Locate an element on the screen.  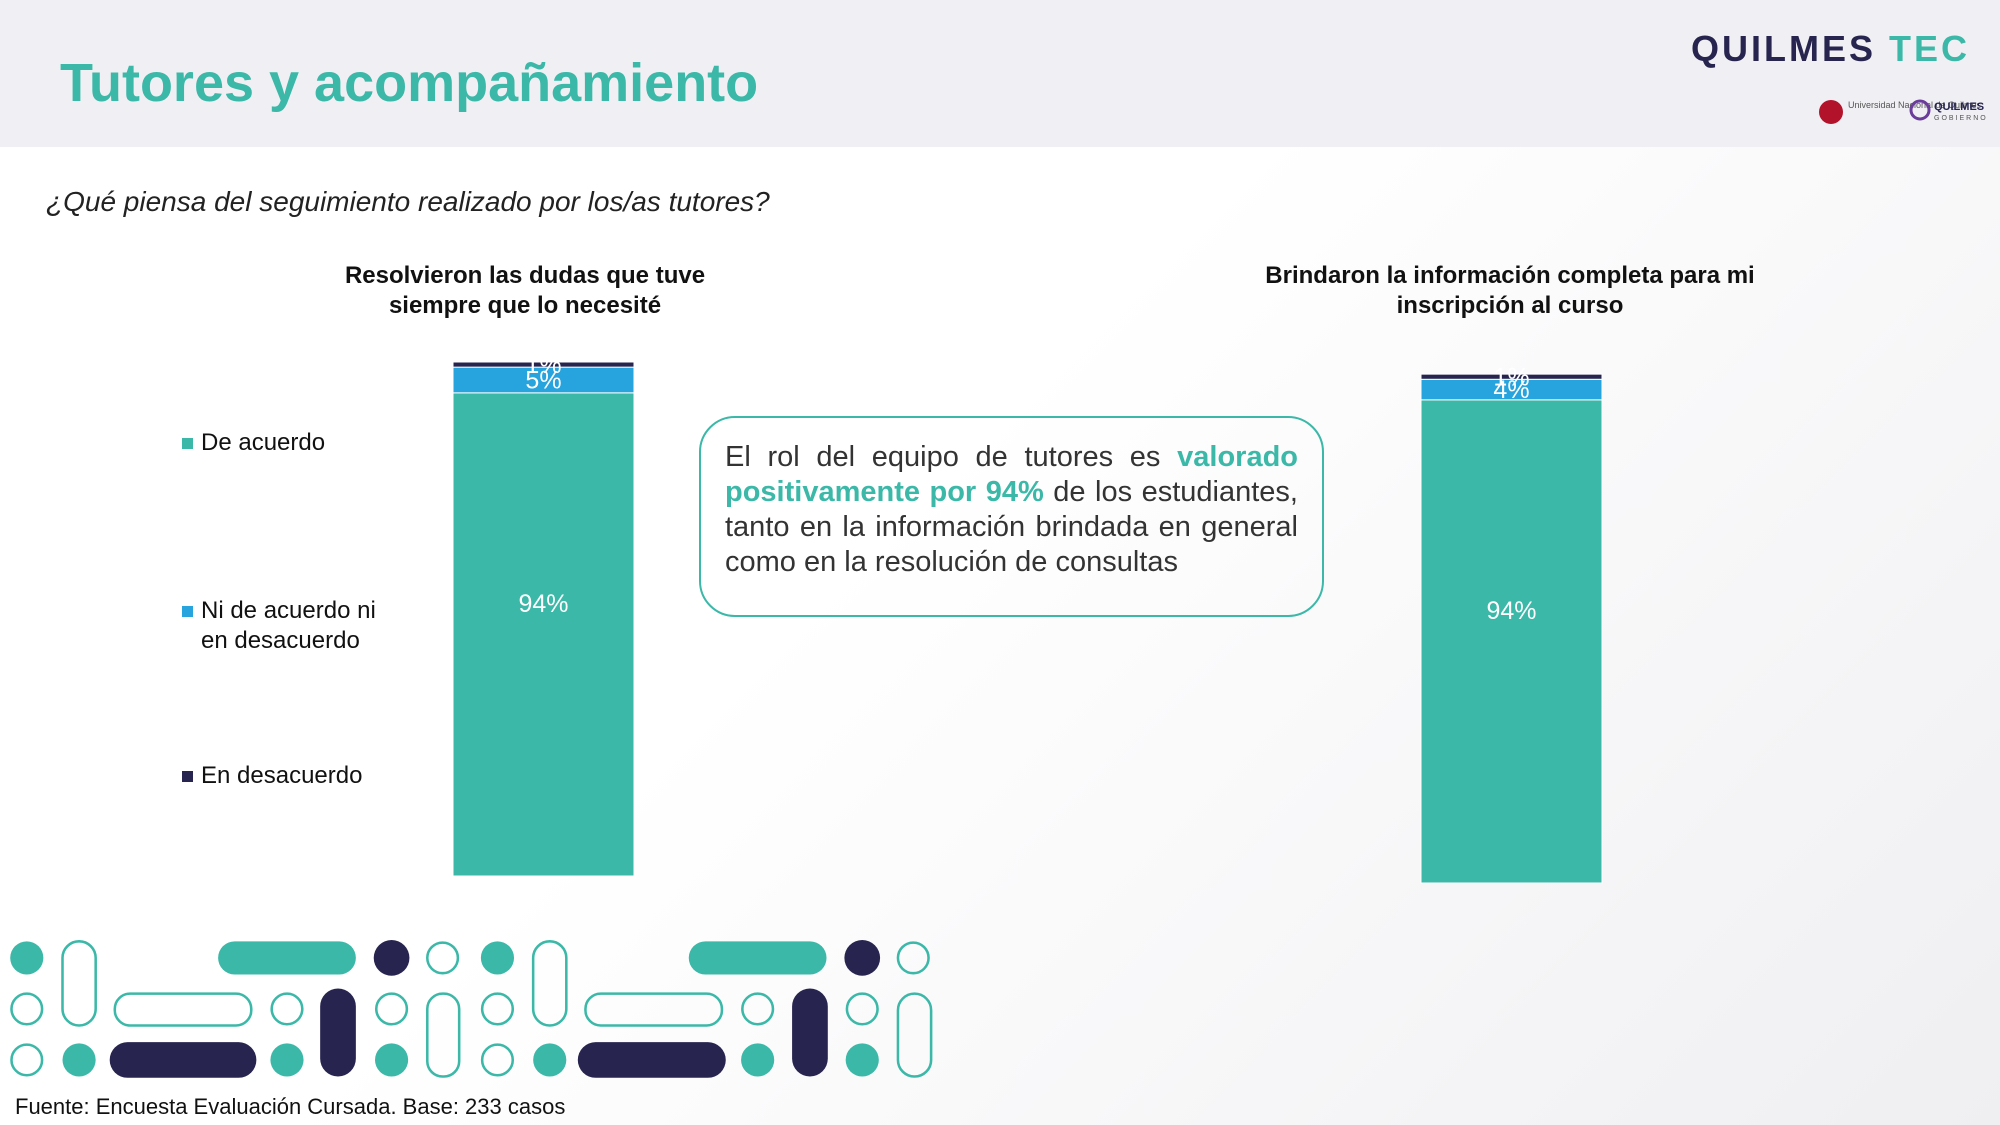
value-label: 5% is located at coordinates (543, 381).